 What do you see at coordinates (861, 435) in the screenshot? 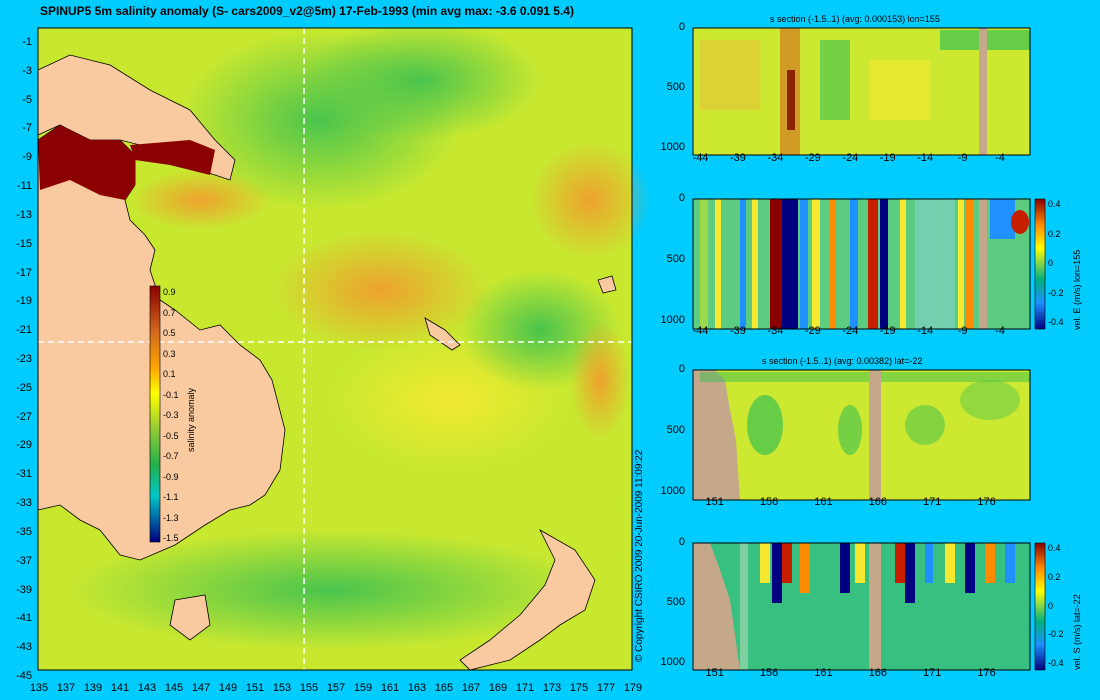
I see `s-section-lat-panel` at bounding box center [861, 435].